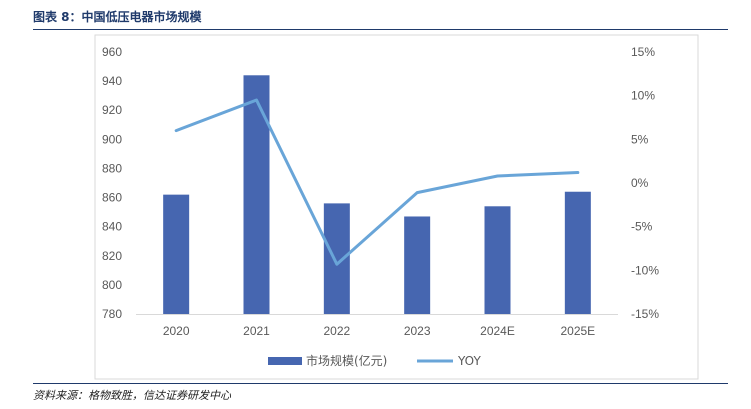 The image size is (751, 409). Describe the element at coordinates (112, 110) in the screenshot. I see `left-tick-label: 920` at that location.